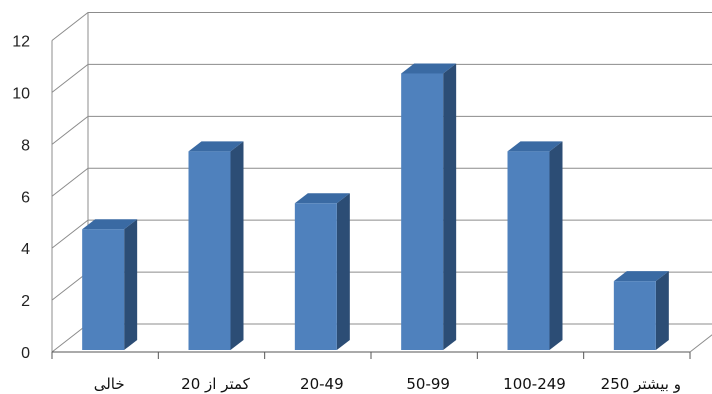 This screenshot has width=712, height=394. Describe the element at coordinates (21, 93) in the screenshot. I see `y-tick-label: 10` at that location.